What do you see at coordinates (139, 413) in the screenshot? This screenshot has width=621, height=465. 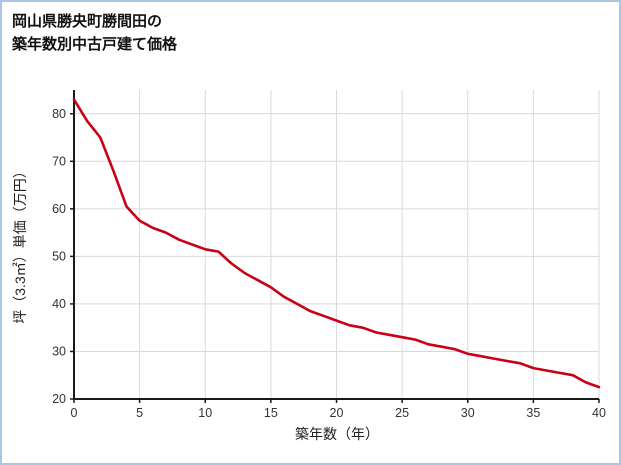 I see `x-tick-label: 5` at bounding box center [139, 413].